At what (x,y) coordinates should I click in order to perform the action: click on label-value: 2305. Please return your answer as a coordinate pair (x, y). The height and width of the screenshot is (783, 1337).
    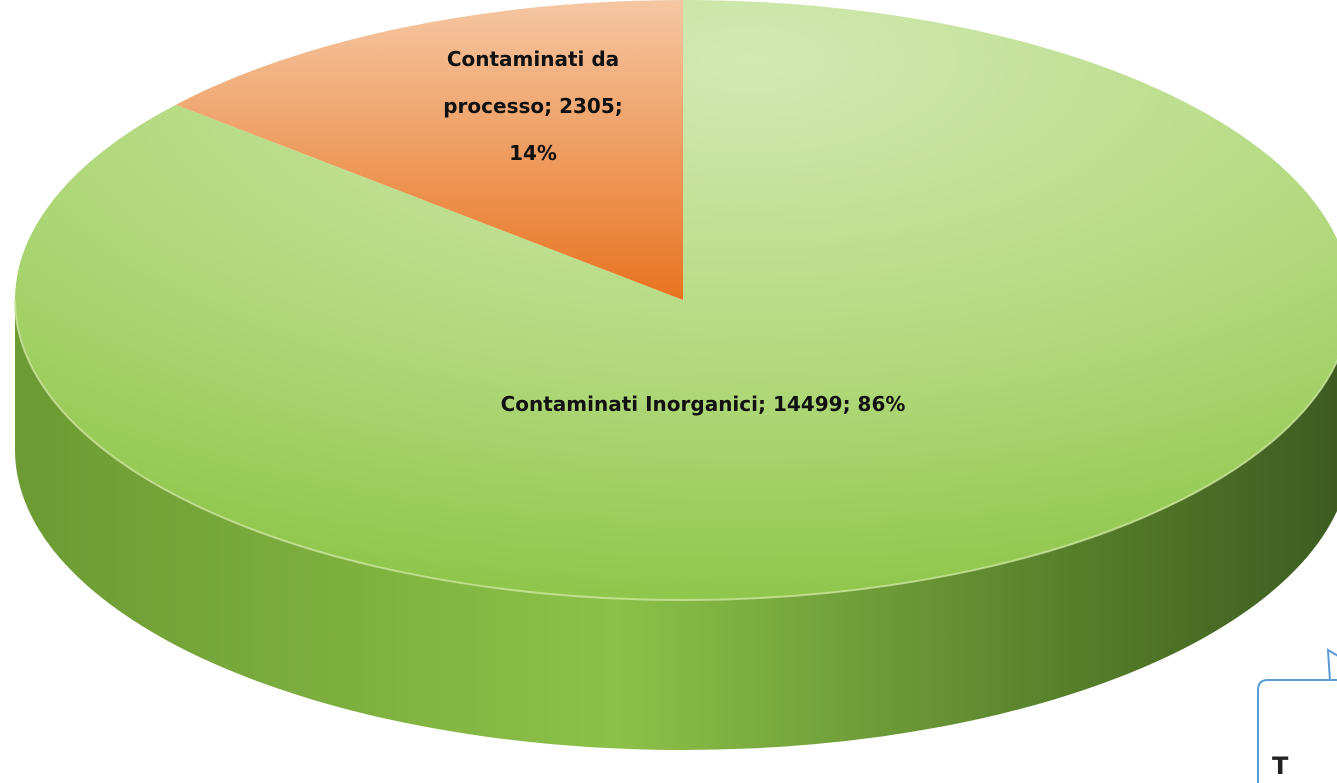
    Looking at the image, I should click on (587, 106).